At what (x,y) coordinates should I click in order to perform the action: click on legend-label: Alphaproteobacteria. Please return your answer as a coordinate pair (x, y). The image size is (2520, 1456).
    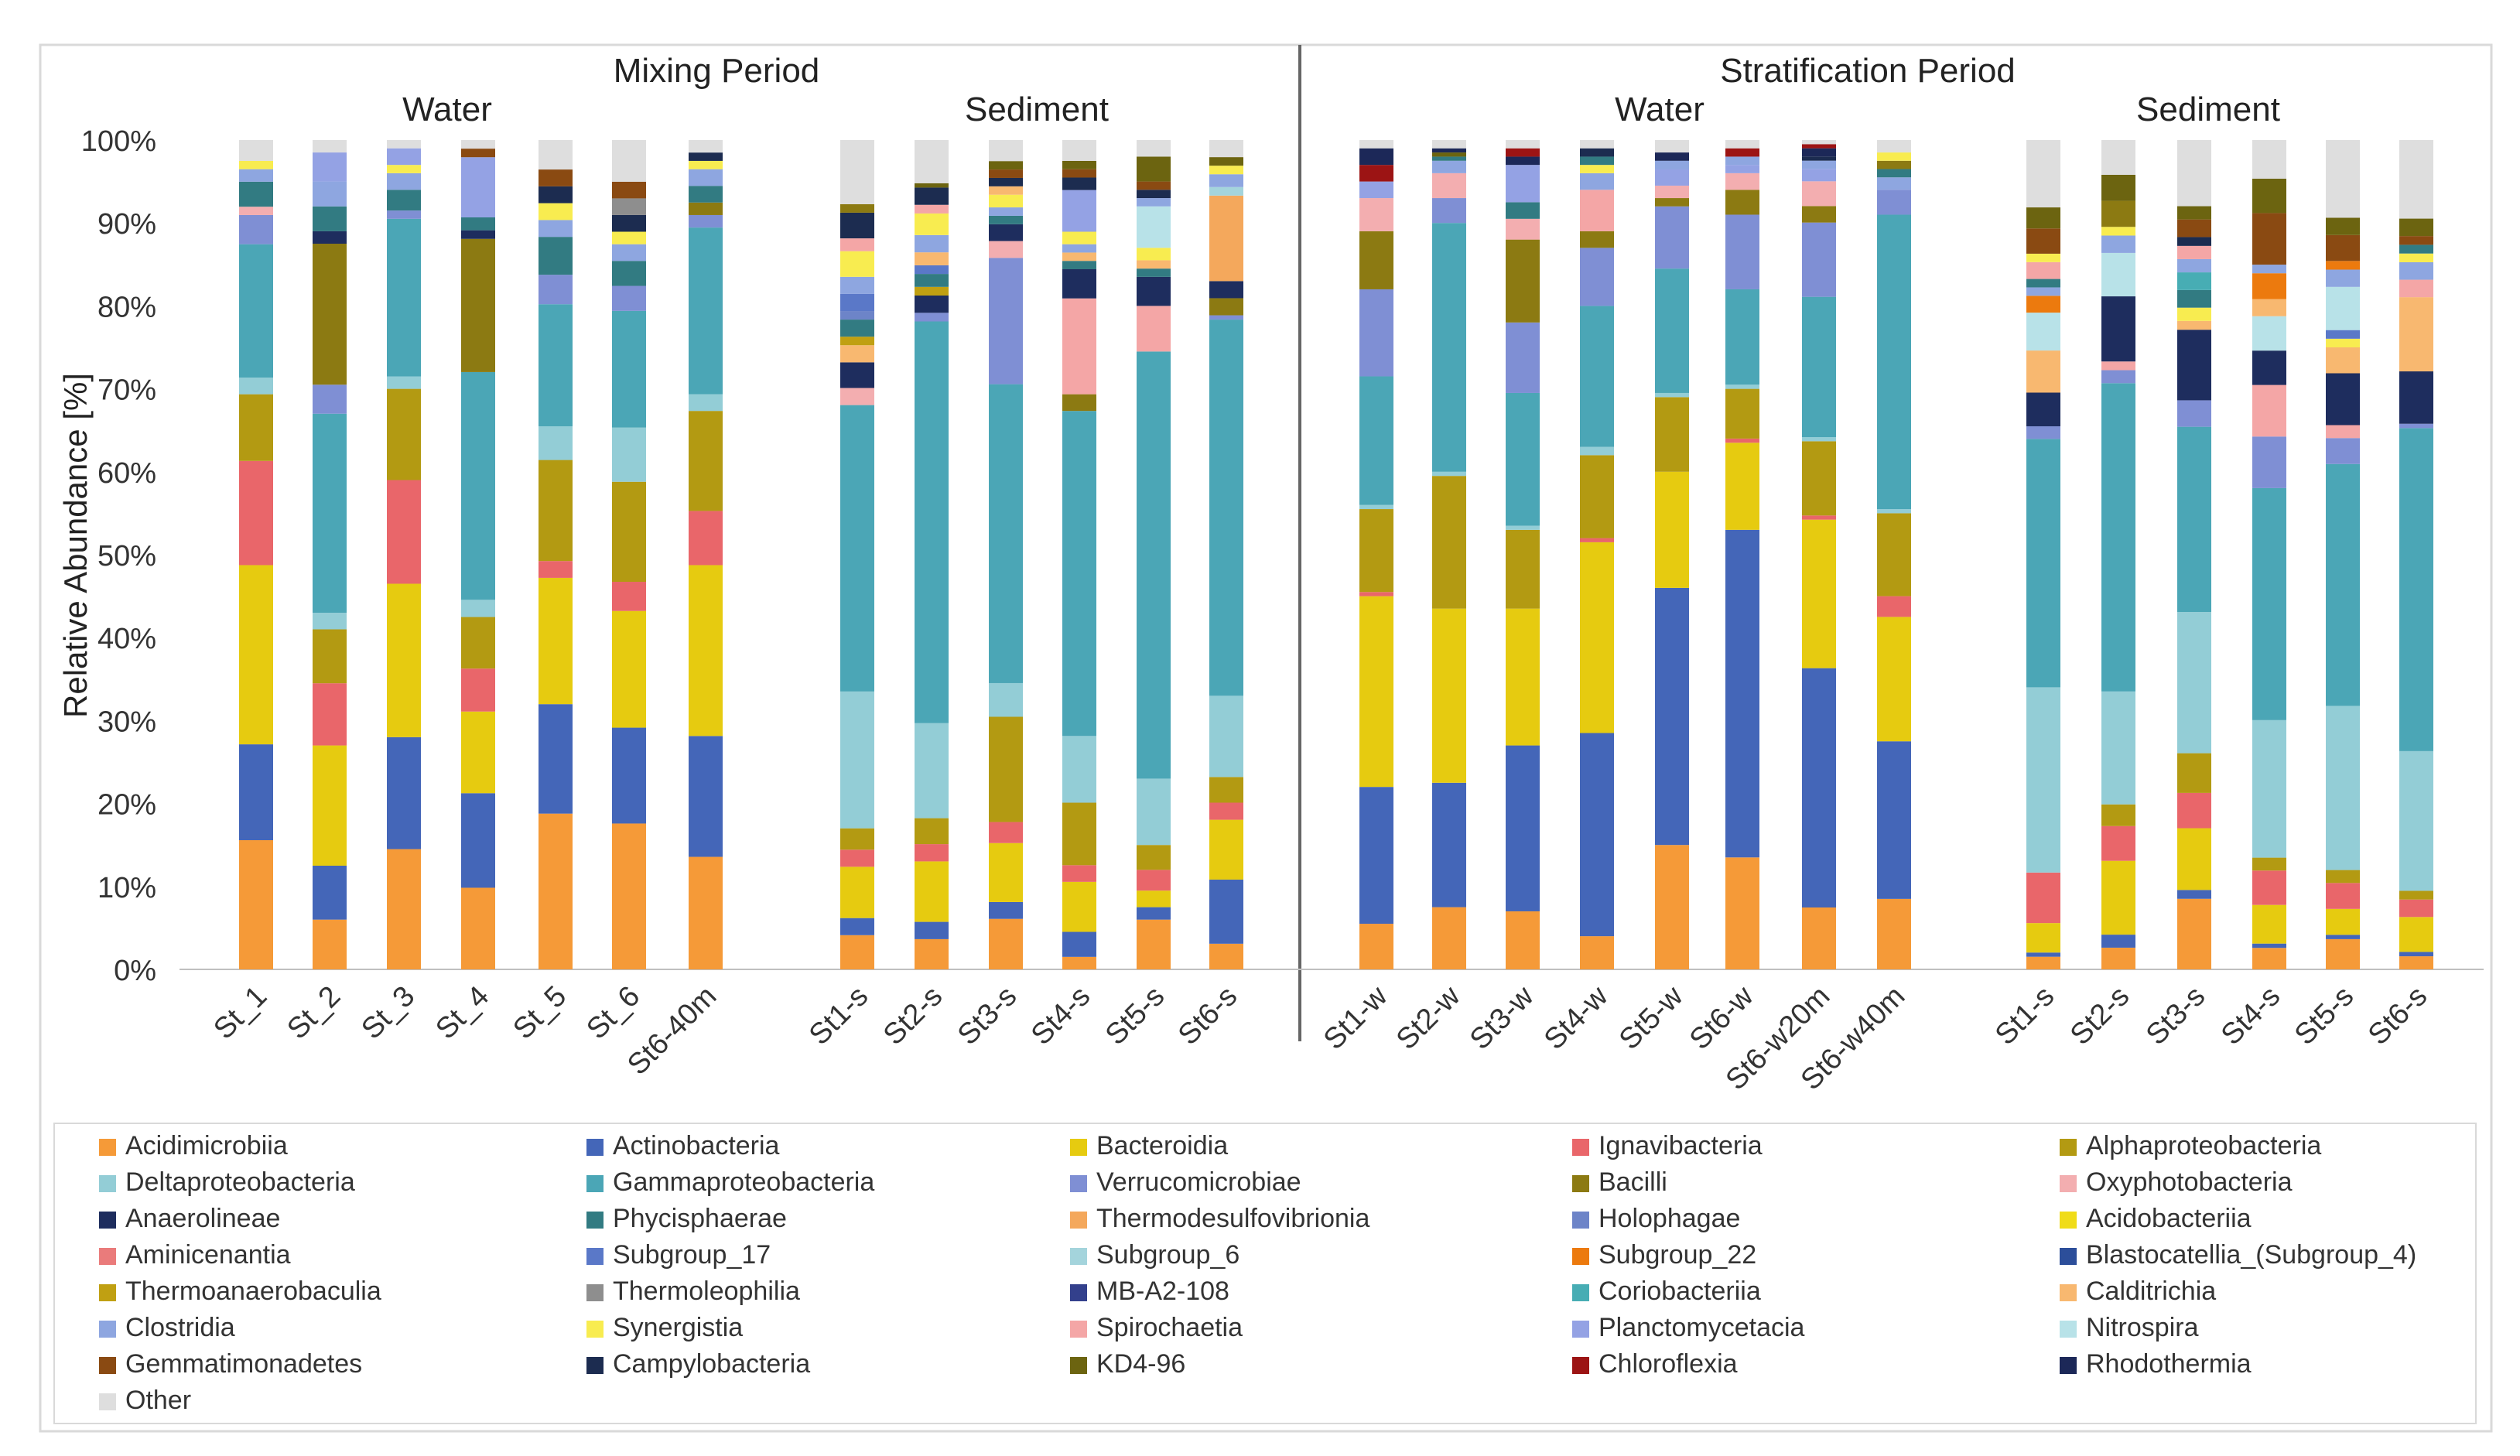
    Looking at the image, I should click on (2203, 1145).